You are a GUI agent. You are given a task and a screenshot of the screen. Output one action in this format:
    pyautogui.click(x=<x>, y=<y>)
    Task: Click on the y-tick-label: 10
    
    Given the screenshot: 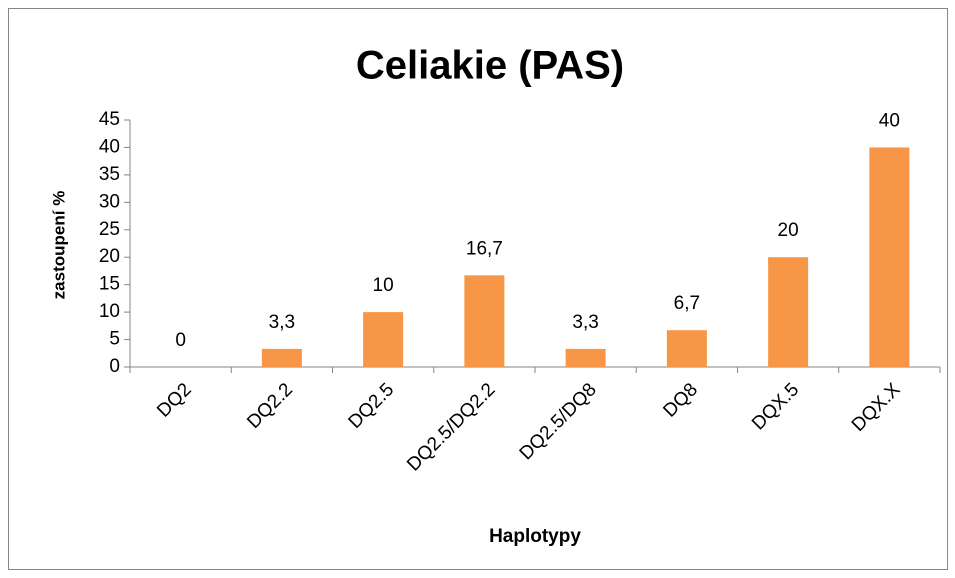 What is the action you would take?
    pyautogui.click(x=109, y=311)
    